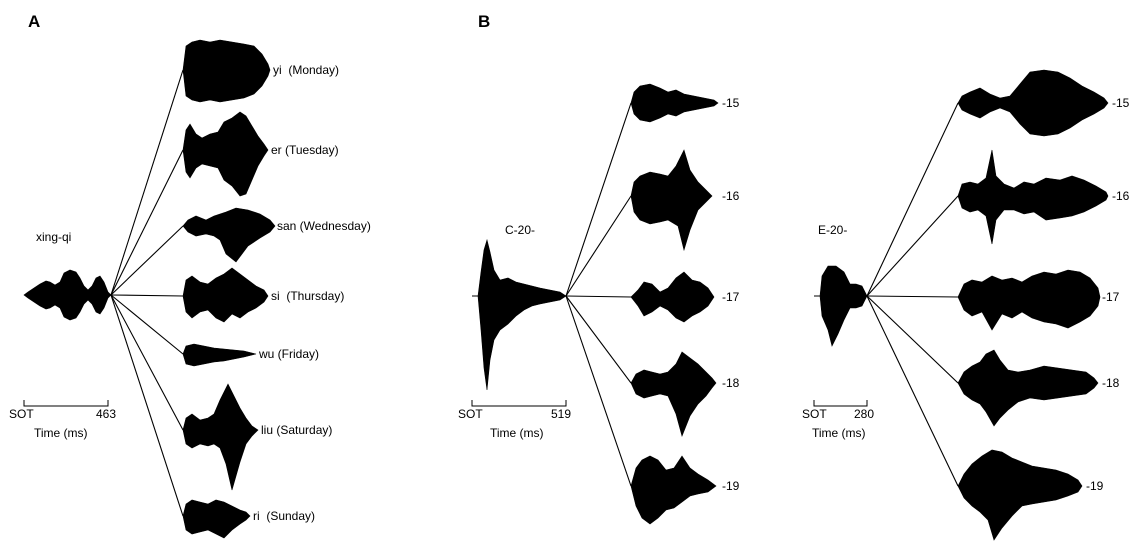  Describe the element at coordinates (296, 430) in the screenshot. I see `branch-label: liu (Saturday)` at that location.